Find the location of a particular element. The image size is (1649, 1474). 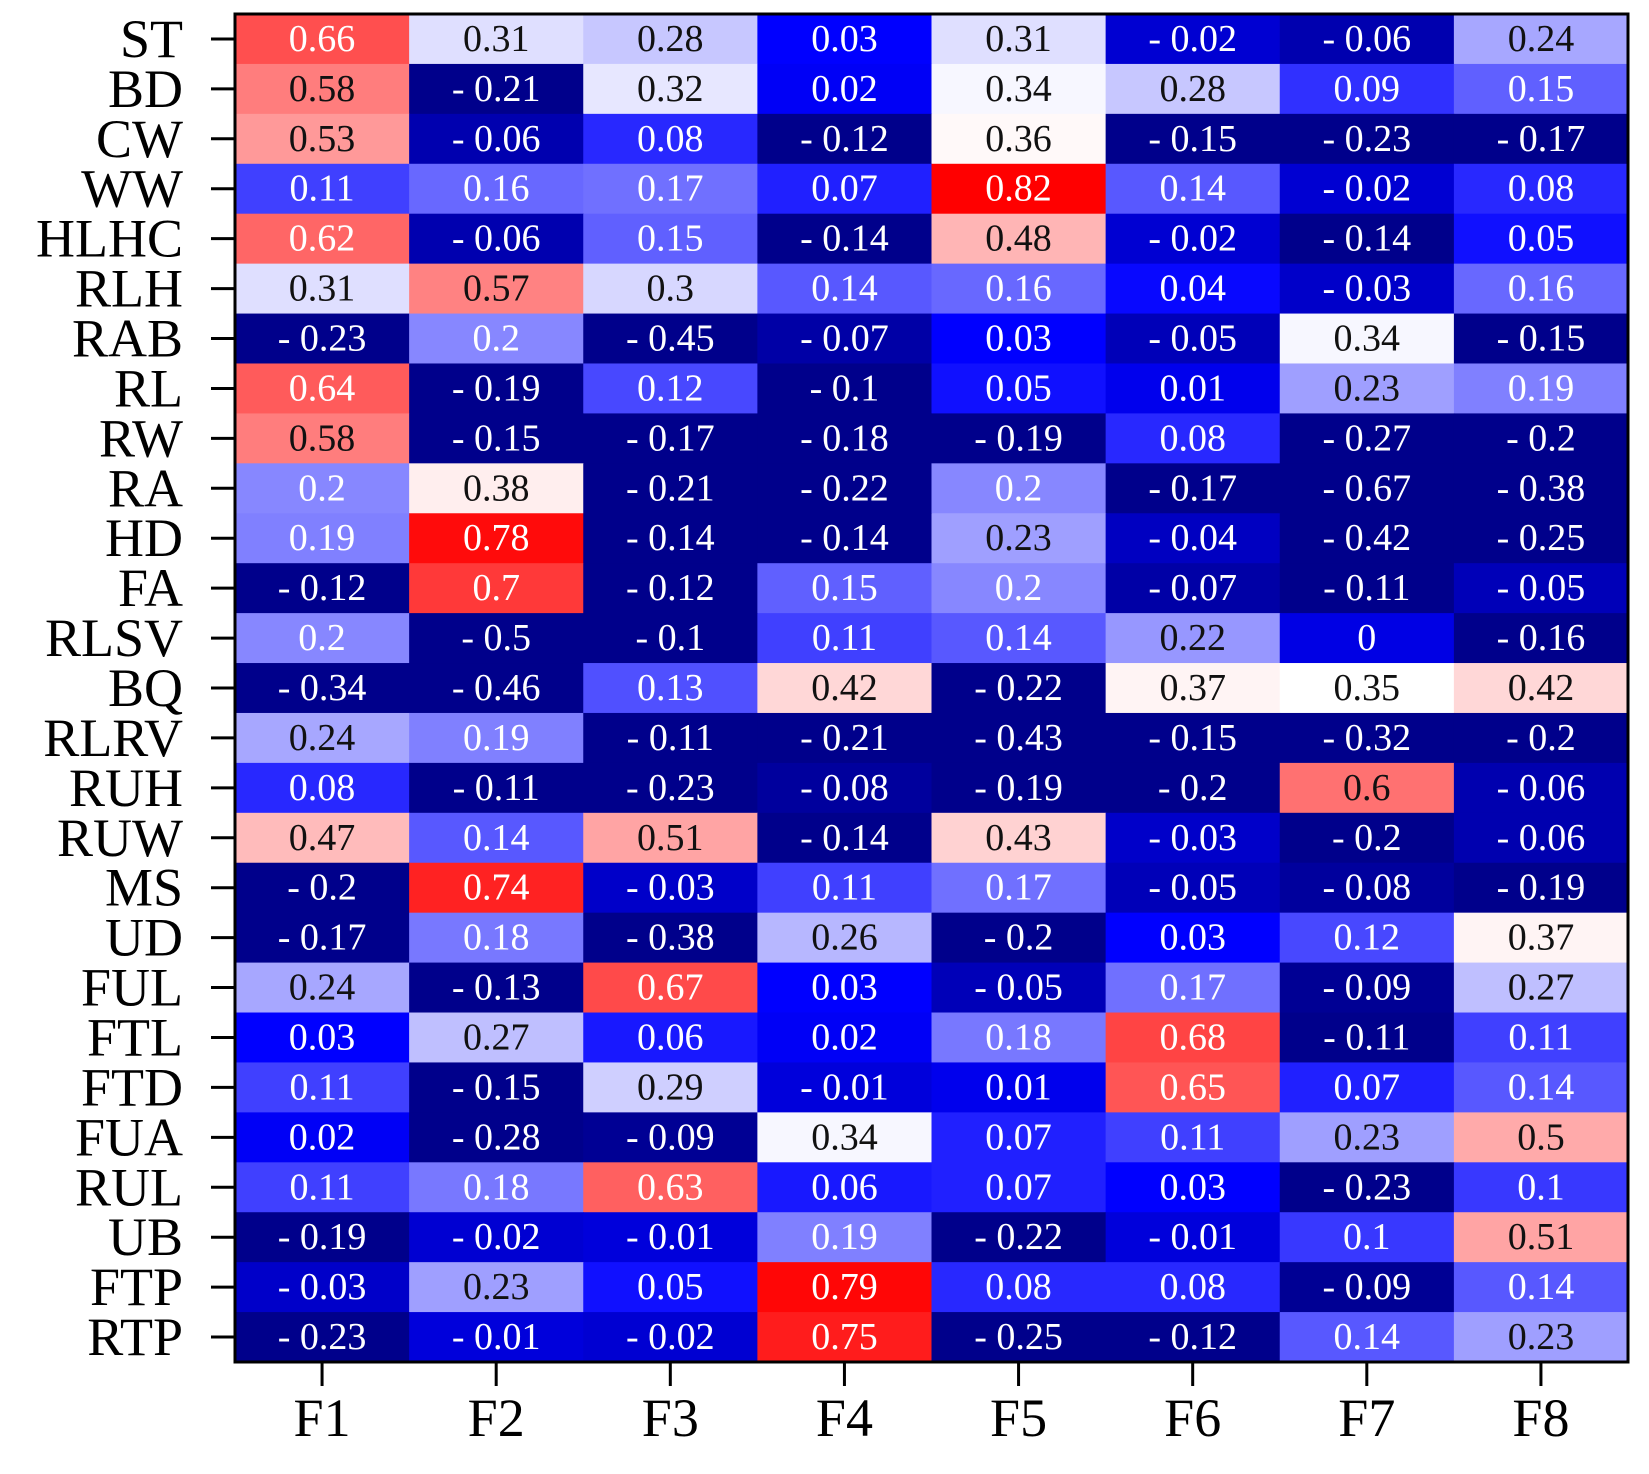

heatmap-cell-hlhc-f3 is located at coordinates (670, 239).